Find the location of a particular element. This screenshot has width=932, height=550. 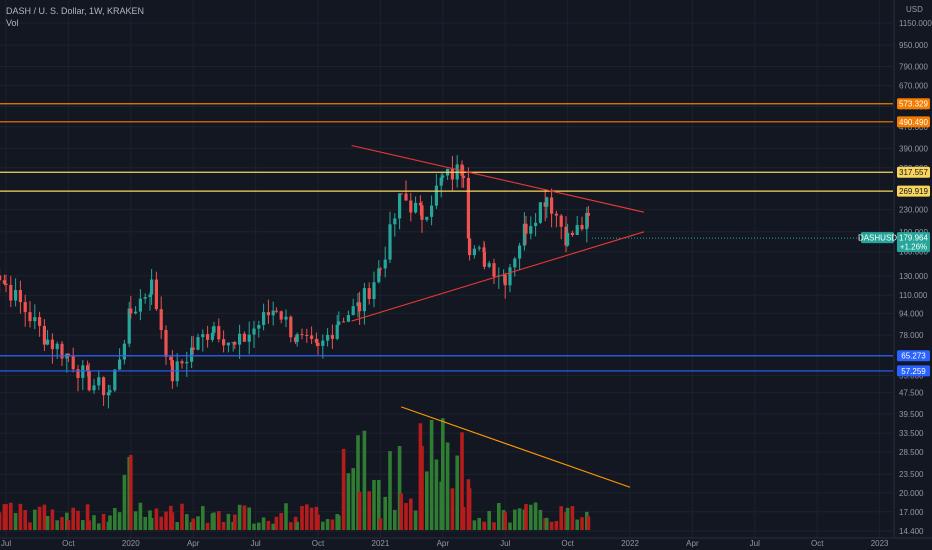

level-tag is located at coordinates (913, 356).